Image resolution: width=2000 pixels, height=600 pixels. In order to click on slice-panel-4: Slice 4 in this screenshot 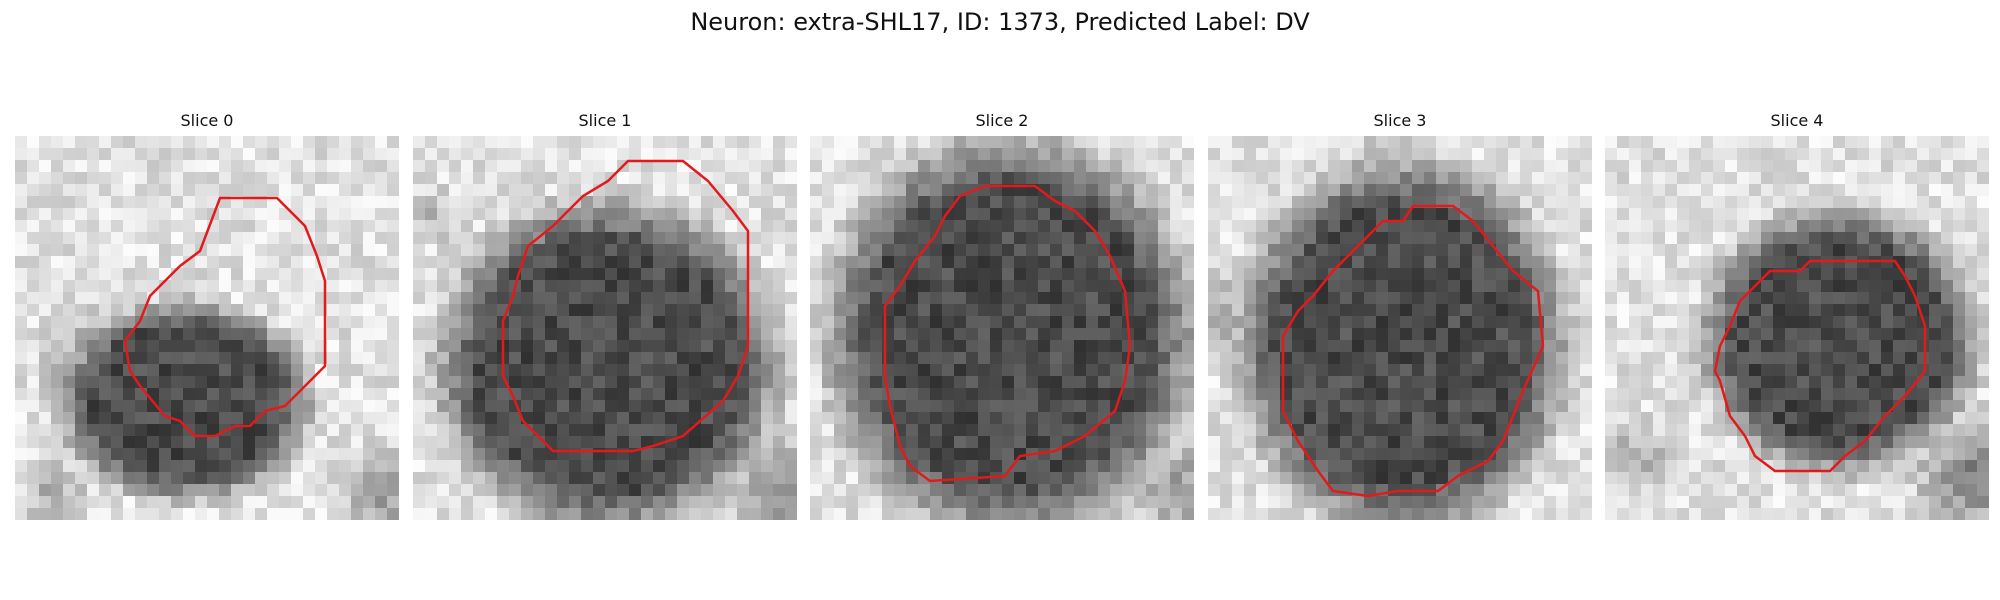, I will do `click(1797, 315)`.